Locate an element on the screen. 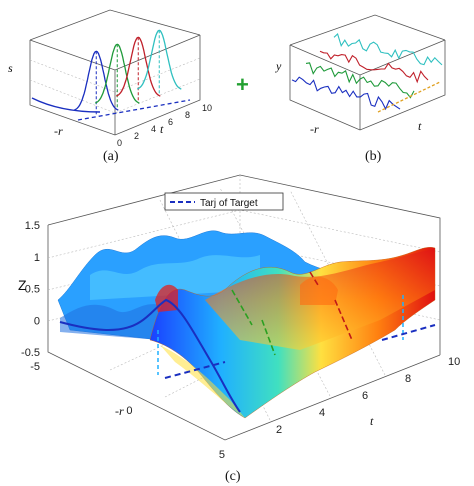 This screenshot has width=474, height=486. target-trajectory is located at coordinates (150, 355).